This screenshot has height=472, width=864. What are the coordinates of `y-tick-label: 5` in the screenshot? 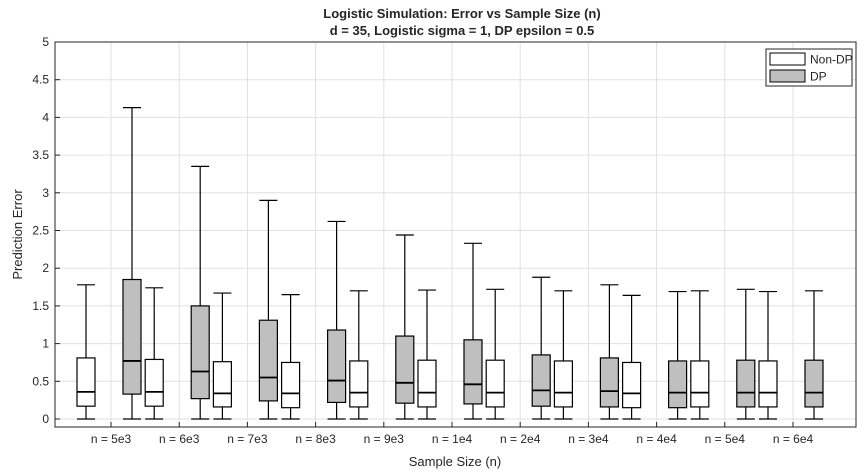 It's located at (45, 42).